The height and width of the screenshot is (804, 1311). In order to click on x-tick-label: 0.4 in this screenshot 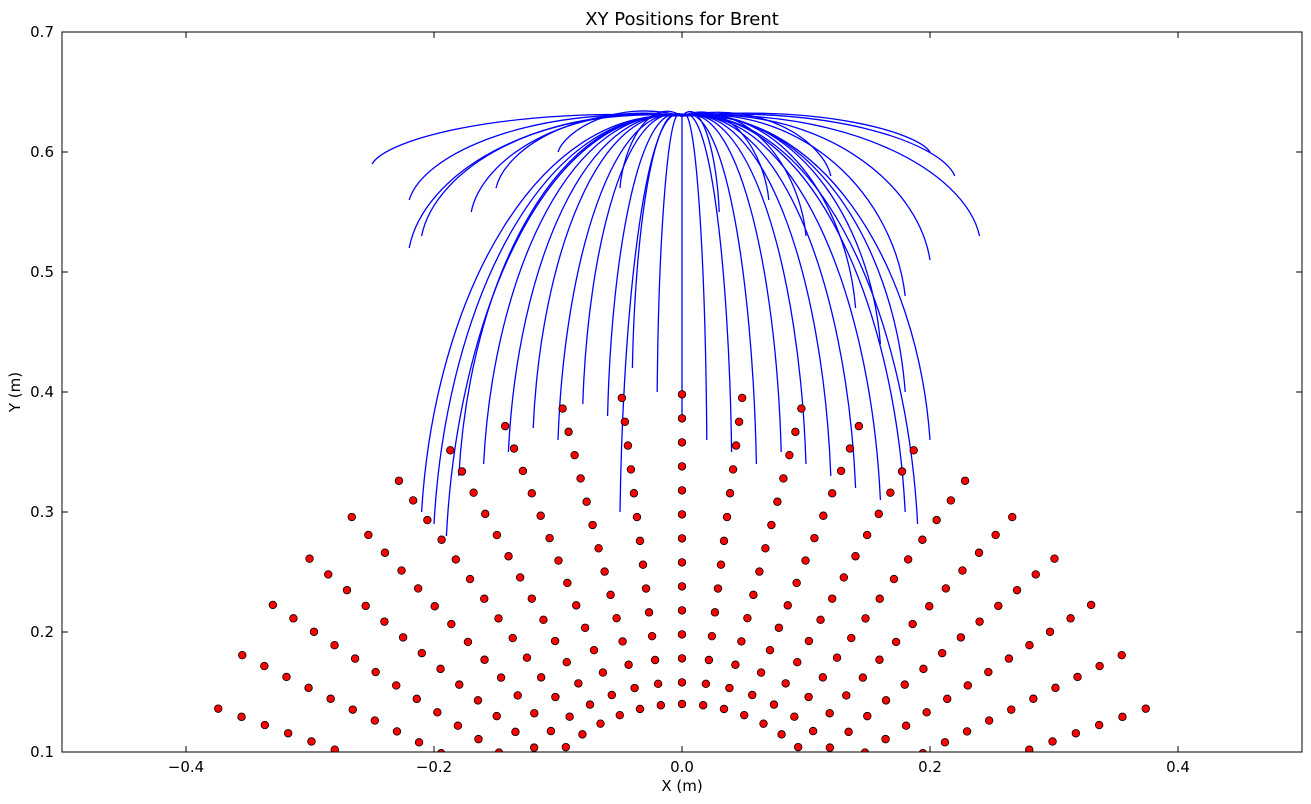, I will do `click(1178, 767)`.